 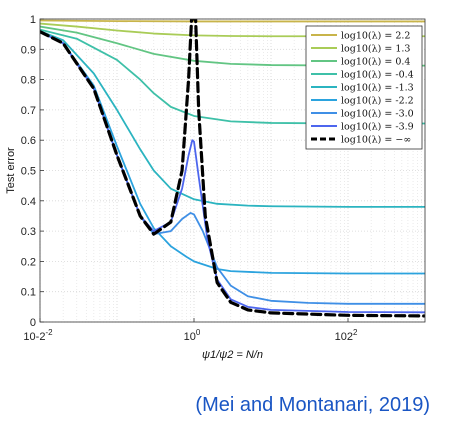 I want to click on y-tick-label: 0, so click(x=33, y=323).